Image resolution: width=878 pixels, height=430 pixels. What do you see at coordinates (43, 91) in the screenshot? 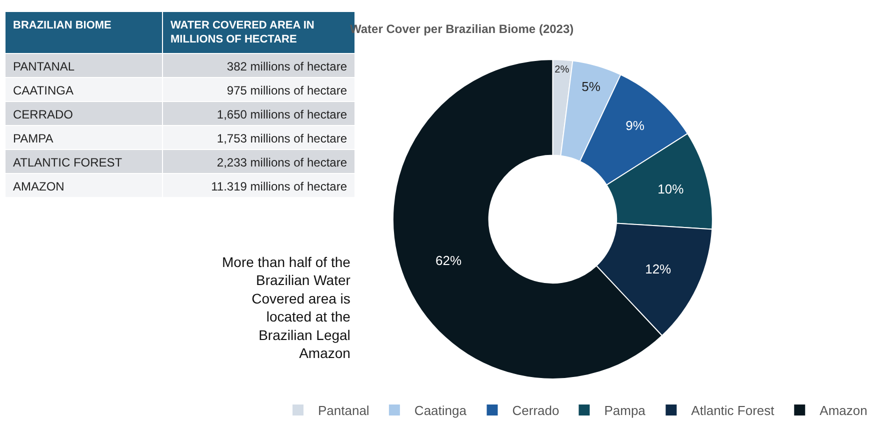
I see `category-label: CAATINGA` at bounding box center [43, 91].